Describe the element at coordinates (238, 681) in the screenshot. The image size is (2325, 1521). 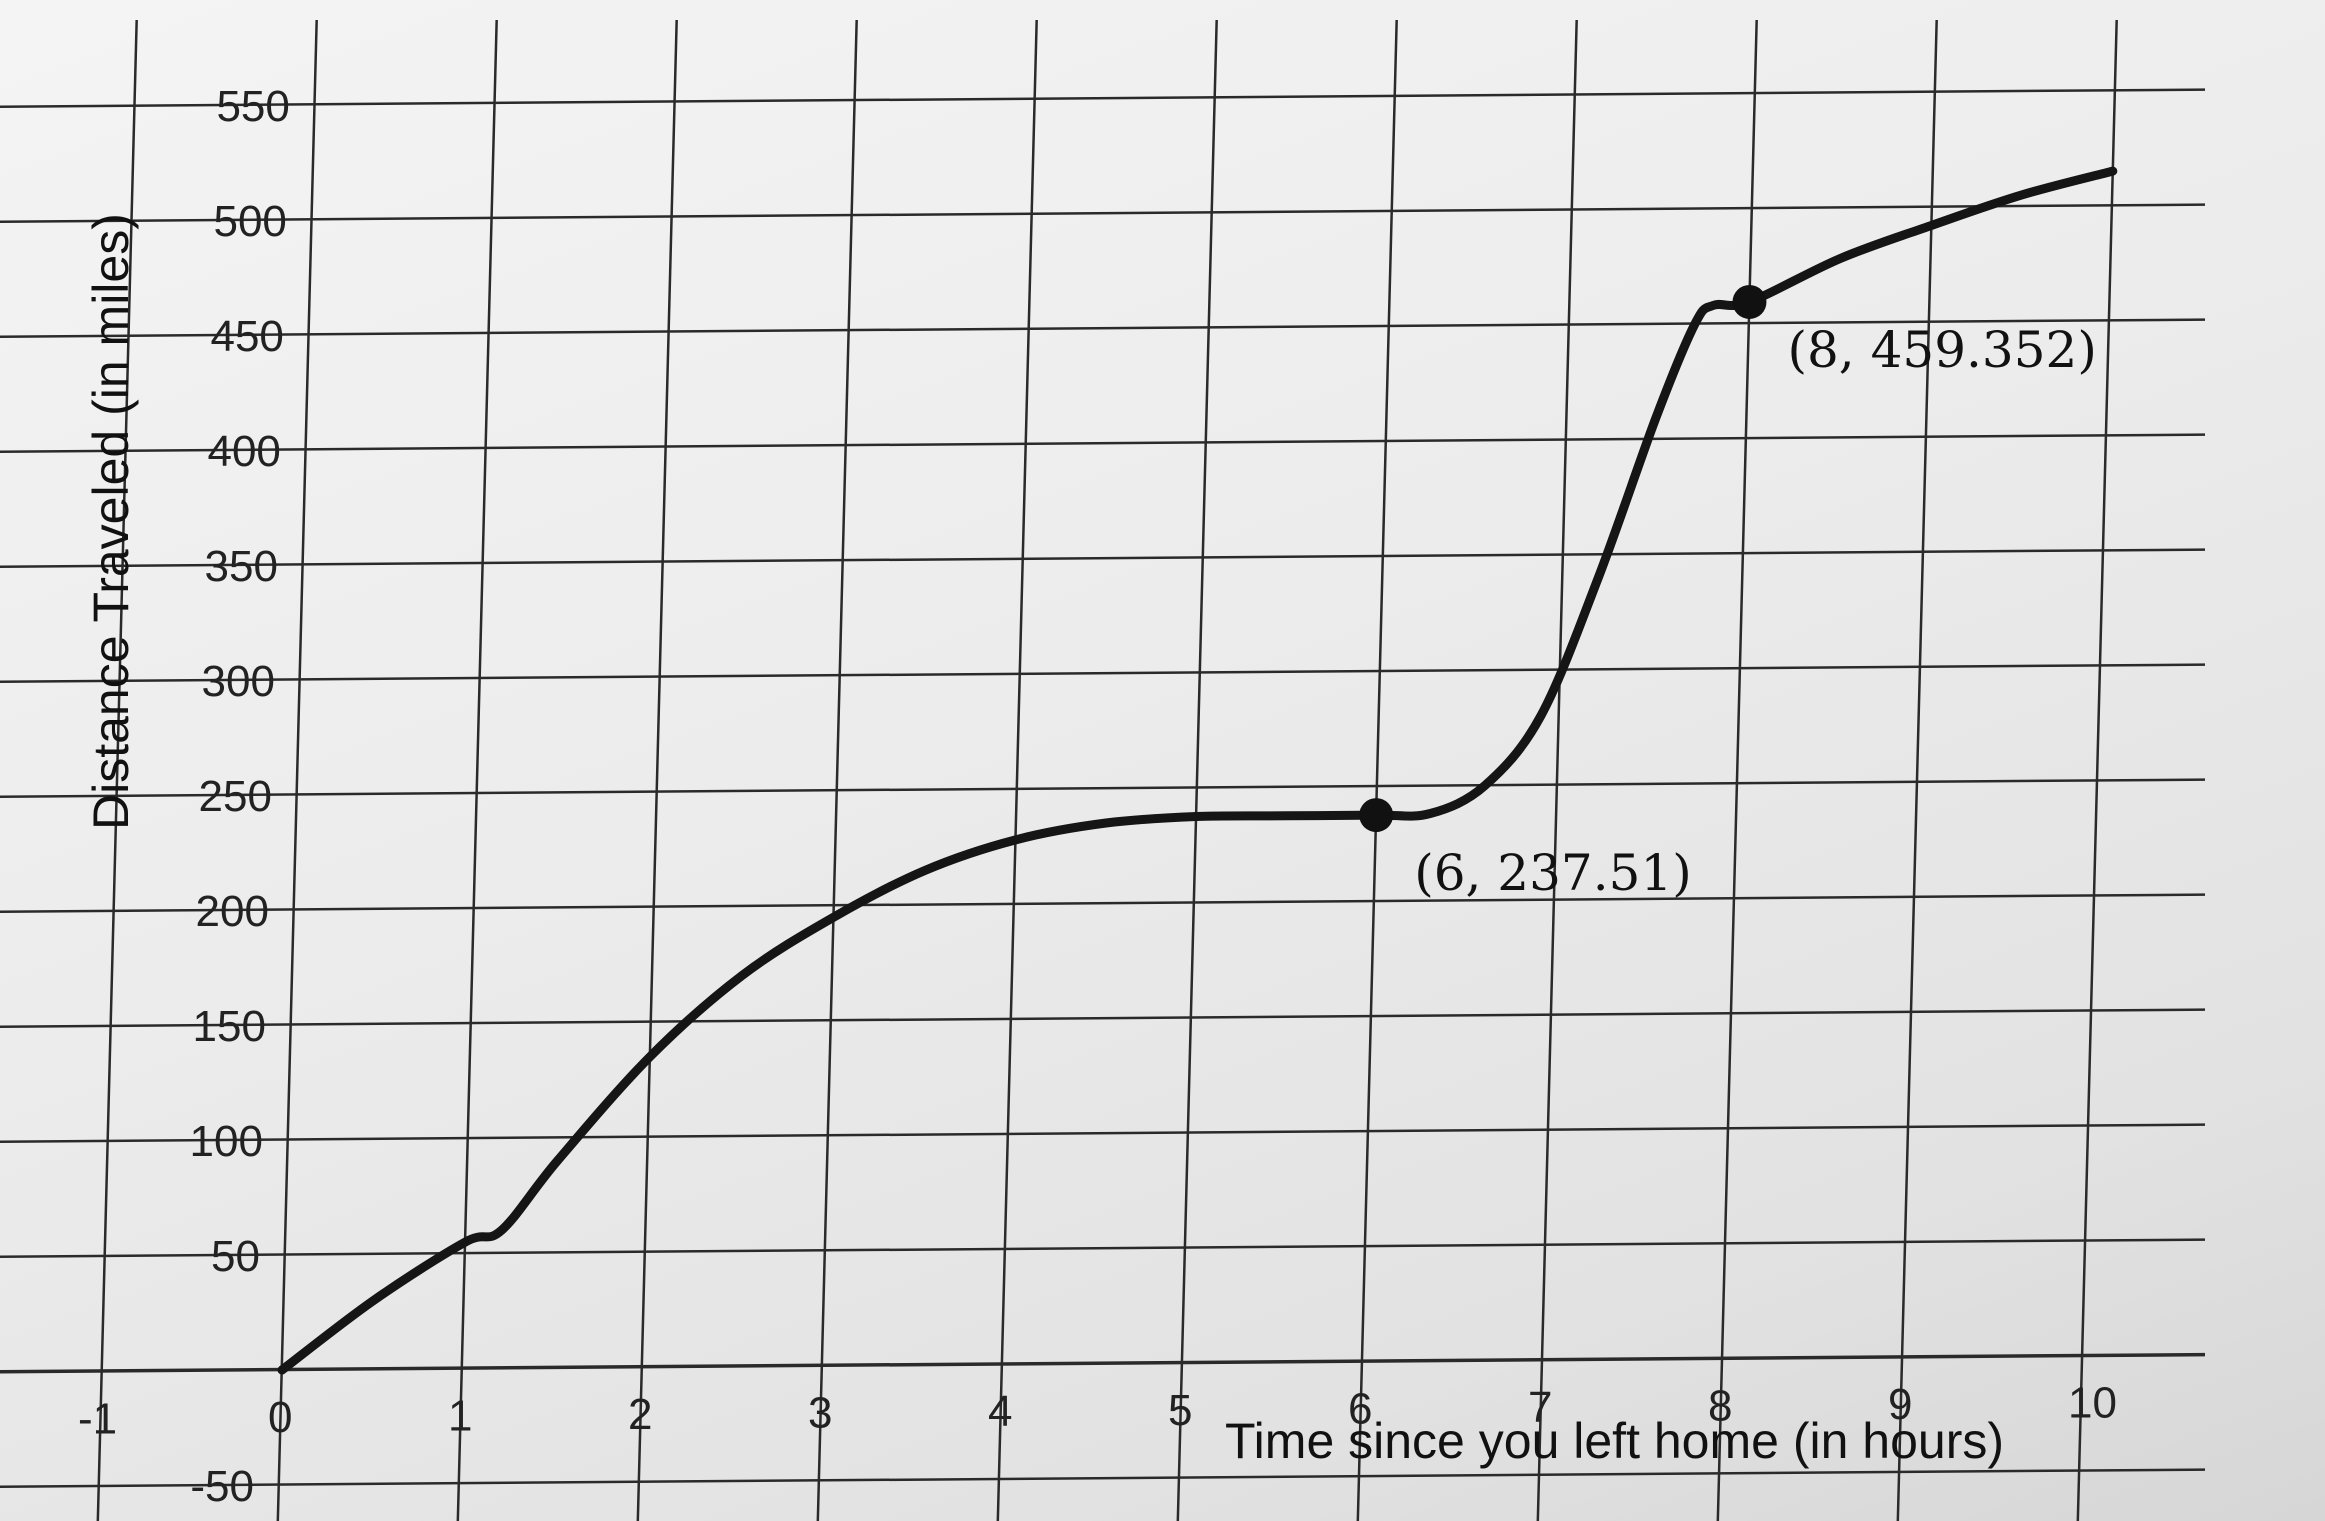
I see `y-tick-label: 300` at that location.